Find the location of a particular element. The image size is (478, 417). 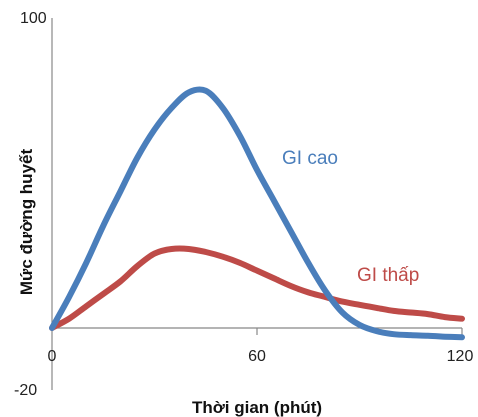

series-label-gi-thap: GI thấp is located at coordinates (388, 275).